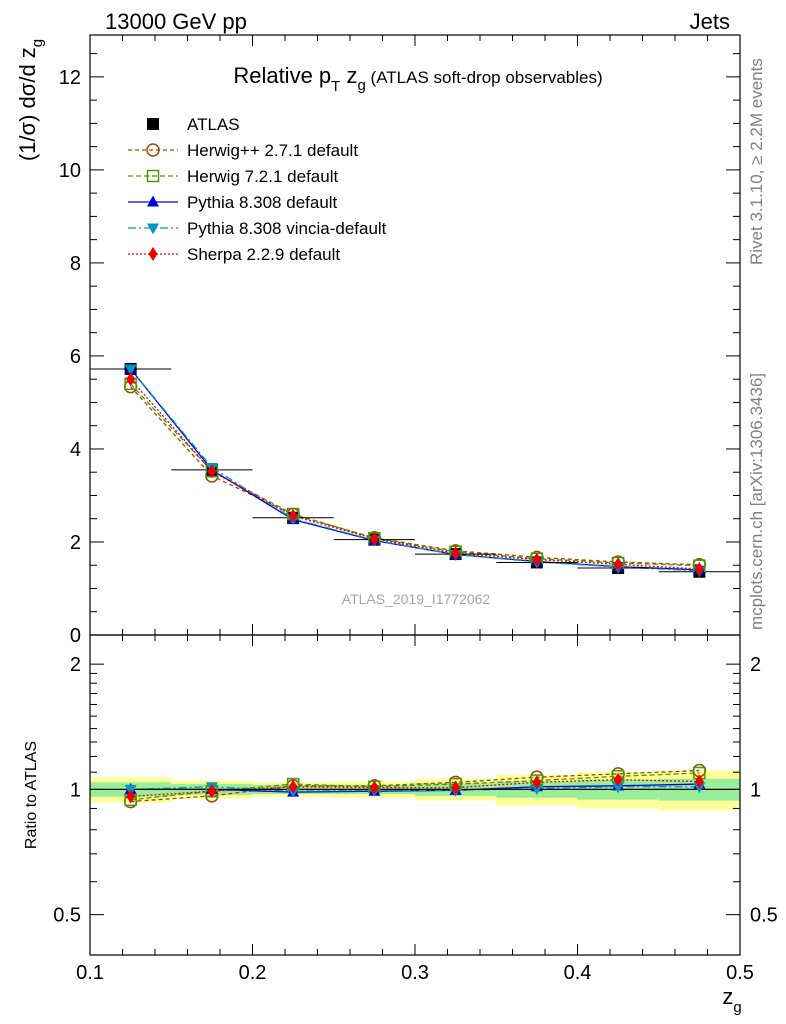 The image size is (786, 1024). What do you see at coordinates (75, 665) in the screenshot?
I see `ratio-y-tick-label: 2` at bounding box center [75, 665].